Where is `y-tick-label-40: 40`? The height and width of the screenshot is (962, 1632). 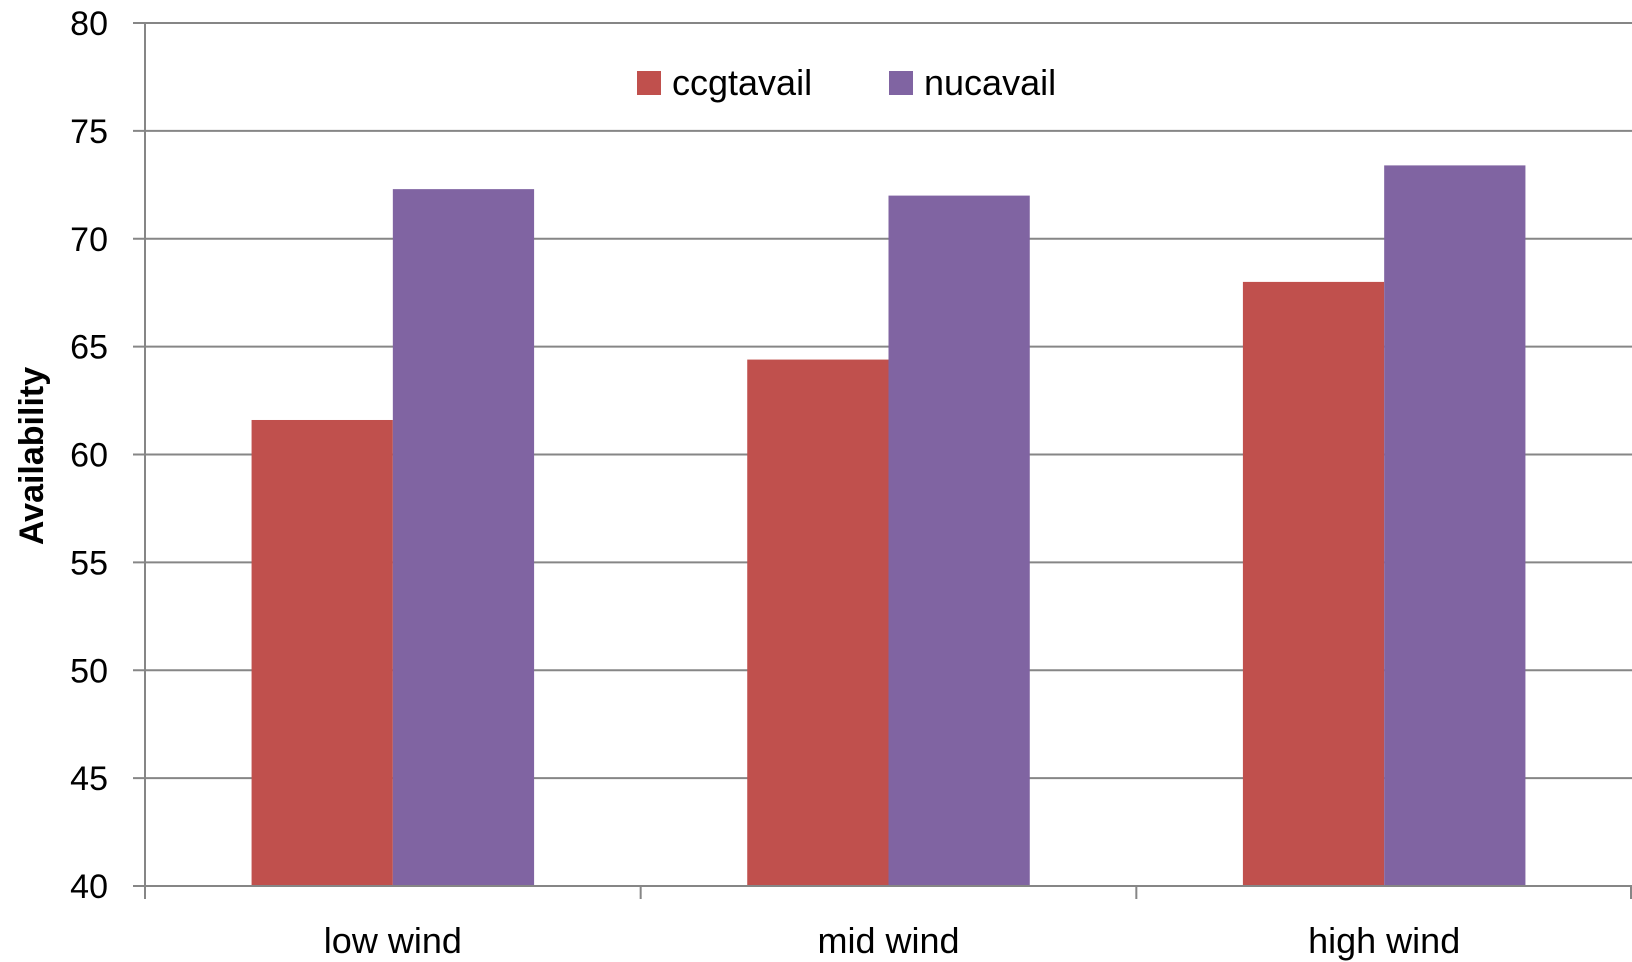
y-tick-label-40: 40 is located at coordinates (89, 887).